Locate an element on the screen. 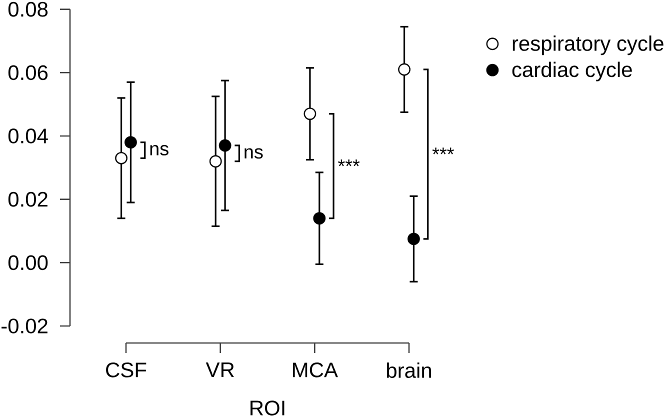 The image size is (669, 418). x-tick-label: VR is located at coordinates (220, 369).